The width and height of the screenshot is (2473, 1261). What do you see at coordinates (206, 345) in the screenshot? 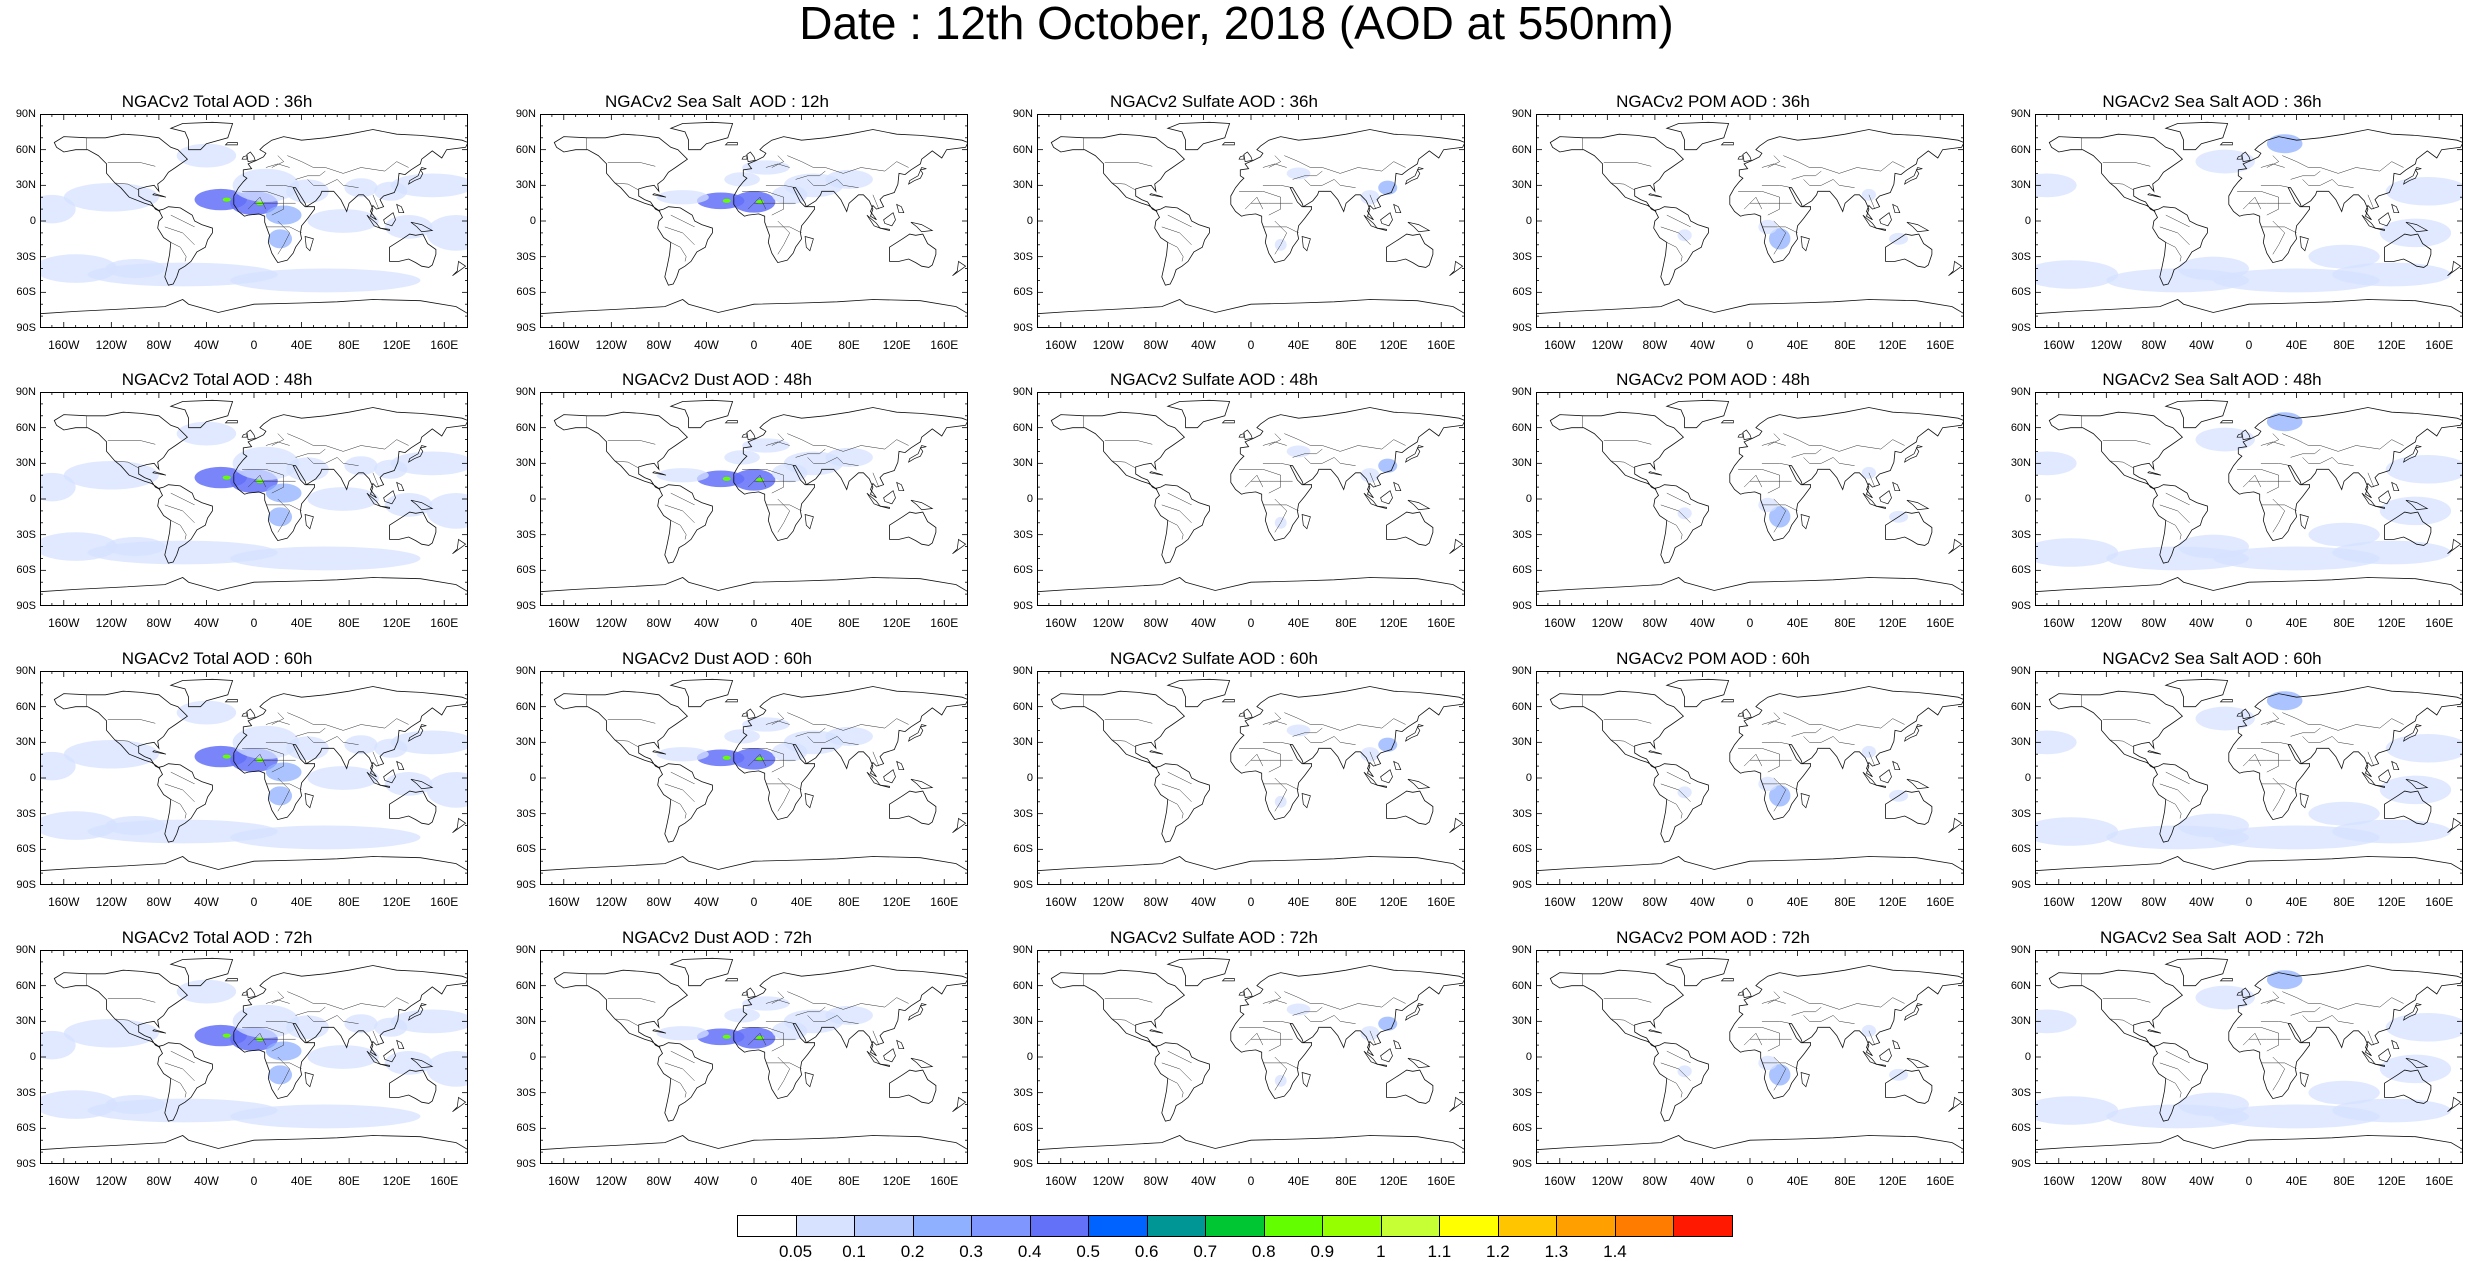
I see `lon-tick-label: 40W` at bounding box center [206, 345].